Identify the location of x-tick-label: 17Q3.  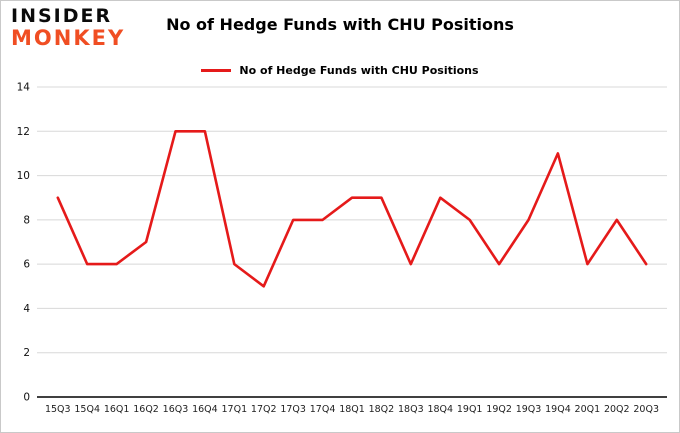
(293, 409).